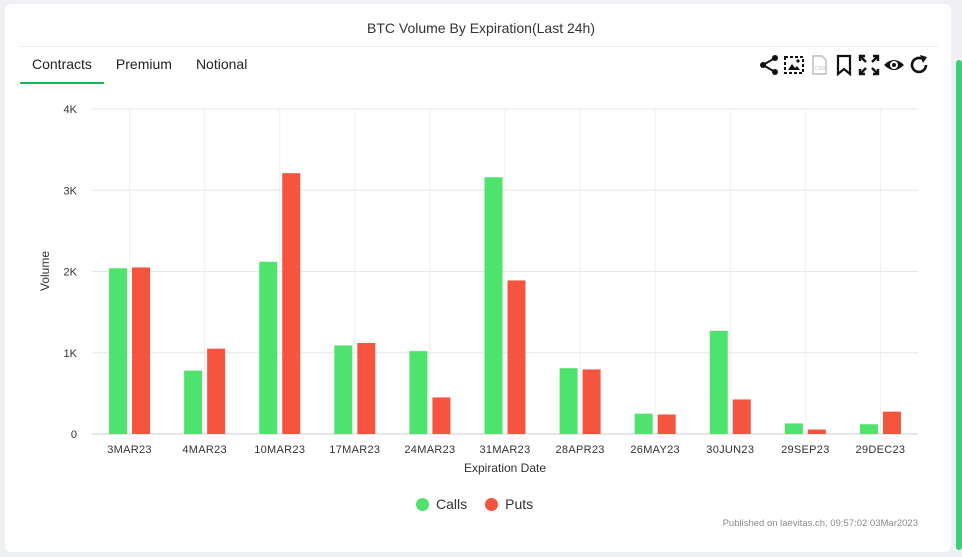 The height and width of the screenshot is (557, 962). What do you see at coordinates (794, 65) in the screenshot?
I see `image-download-icon` at bounding box center [794, 65].